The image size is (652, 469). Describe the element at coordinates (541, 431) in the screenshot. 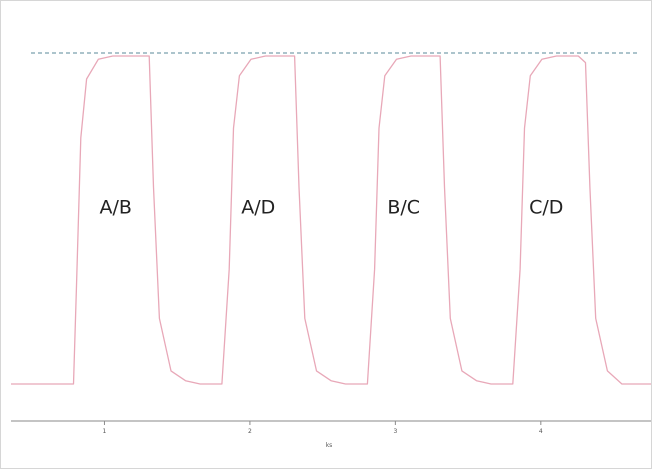

I see `x-tick-label: 4` at that location.